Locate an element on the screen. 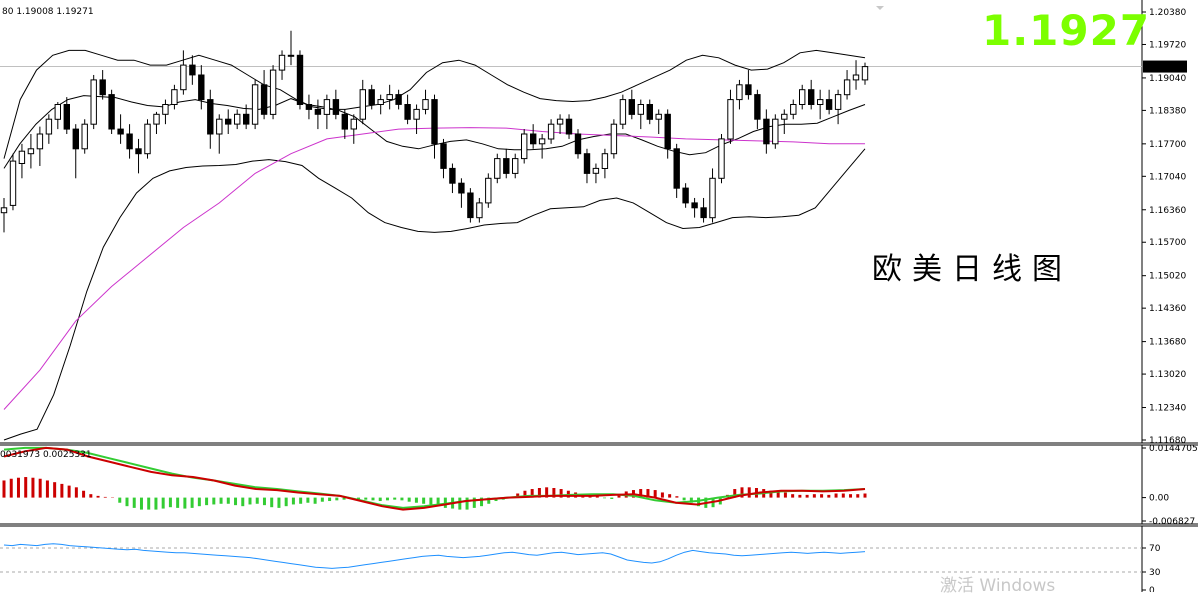 This screenshot has width=1198, height=596. price-tick-label: 1.12340 is located at coordinates (1167, 409).